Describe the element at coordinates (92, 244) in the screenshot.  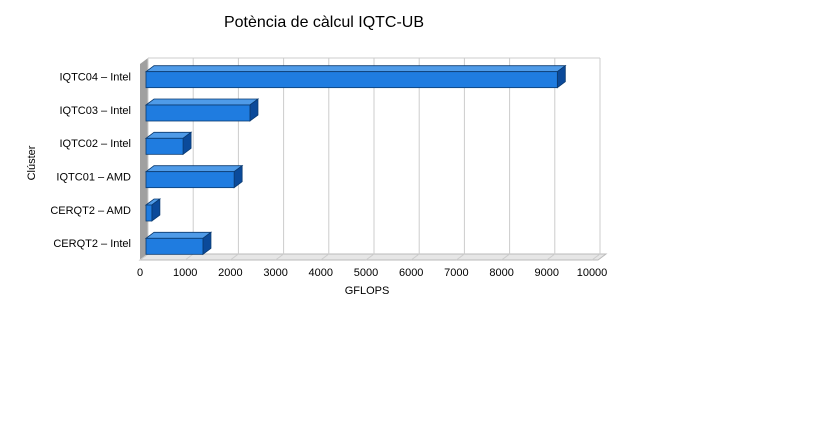
I see `y-tick-label: CERQT2 – Intel` at that location.